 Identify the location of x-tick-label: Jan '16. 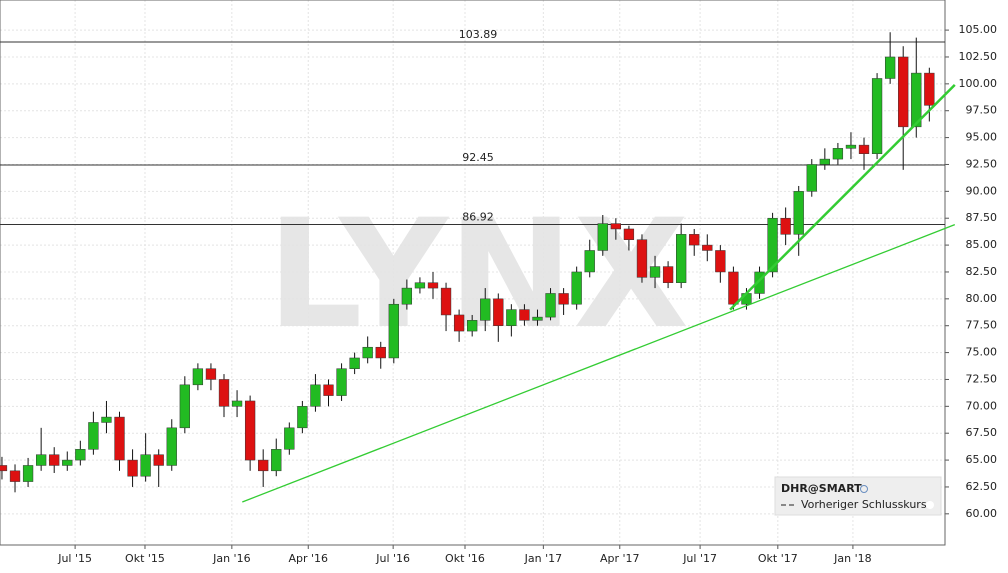
(231, 558).